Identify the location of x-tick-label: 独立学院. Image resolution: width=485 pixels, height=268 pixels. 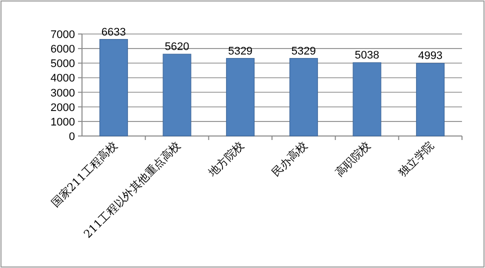
(416, 159).